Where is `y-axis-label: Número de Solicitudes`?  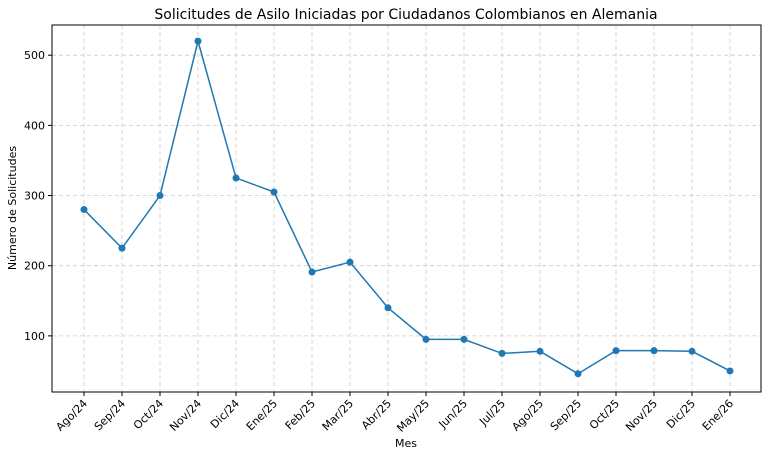 y-axis-label: Número de Solicitudes is located at coordinates (12, 208).